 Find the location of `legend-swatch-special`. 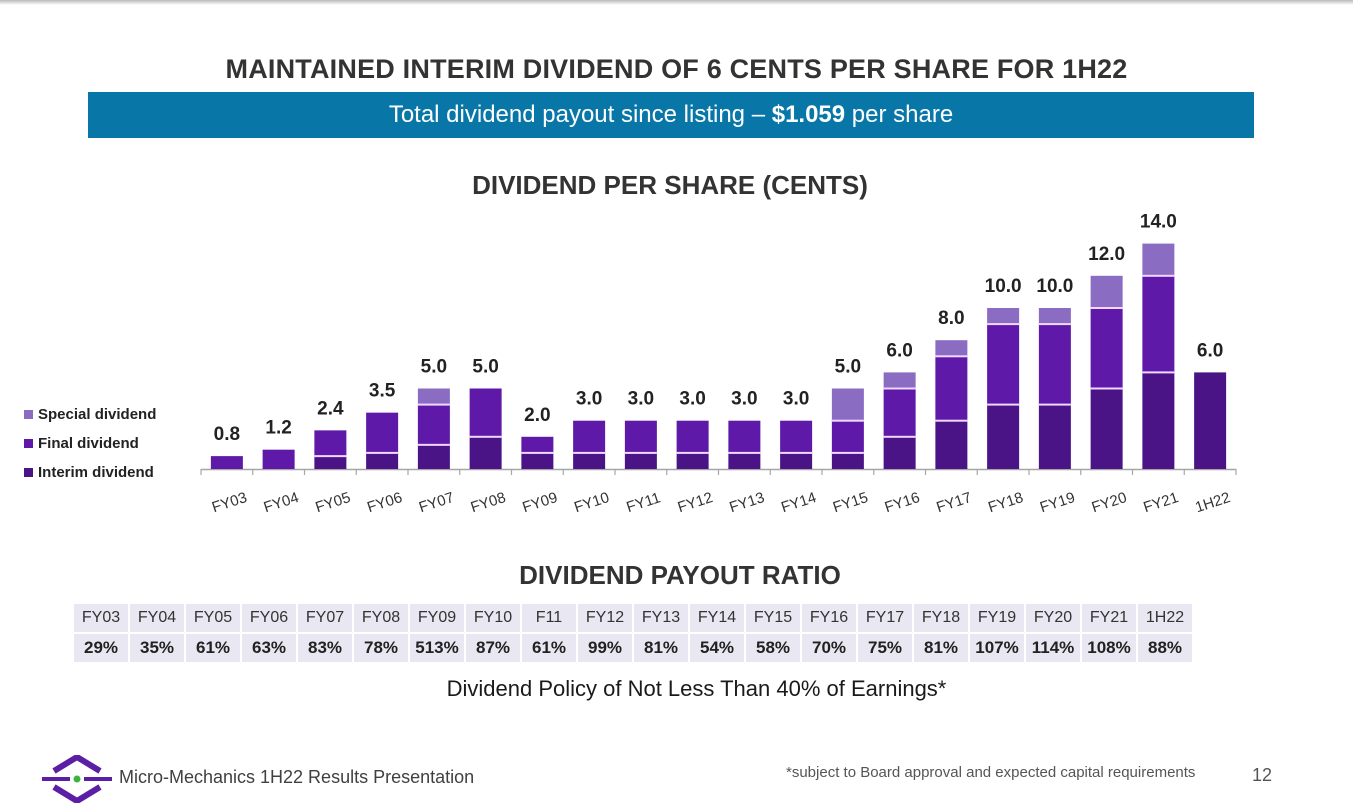

legend-swatch-special is located at coordinates (28, 414).